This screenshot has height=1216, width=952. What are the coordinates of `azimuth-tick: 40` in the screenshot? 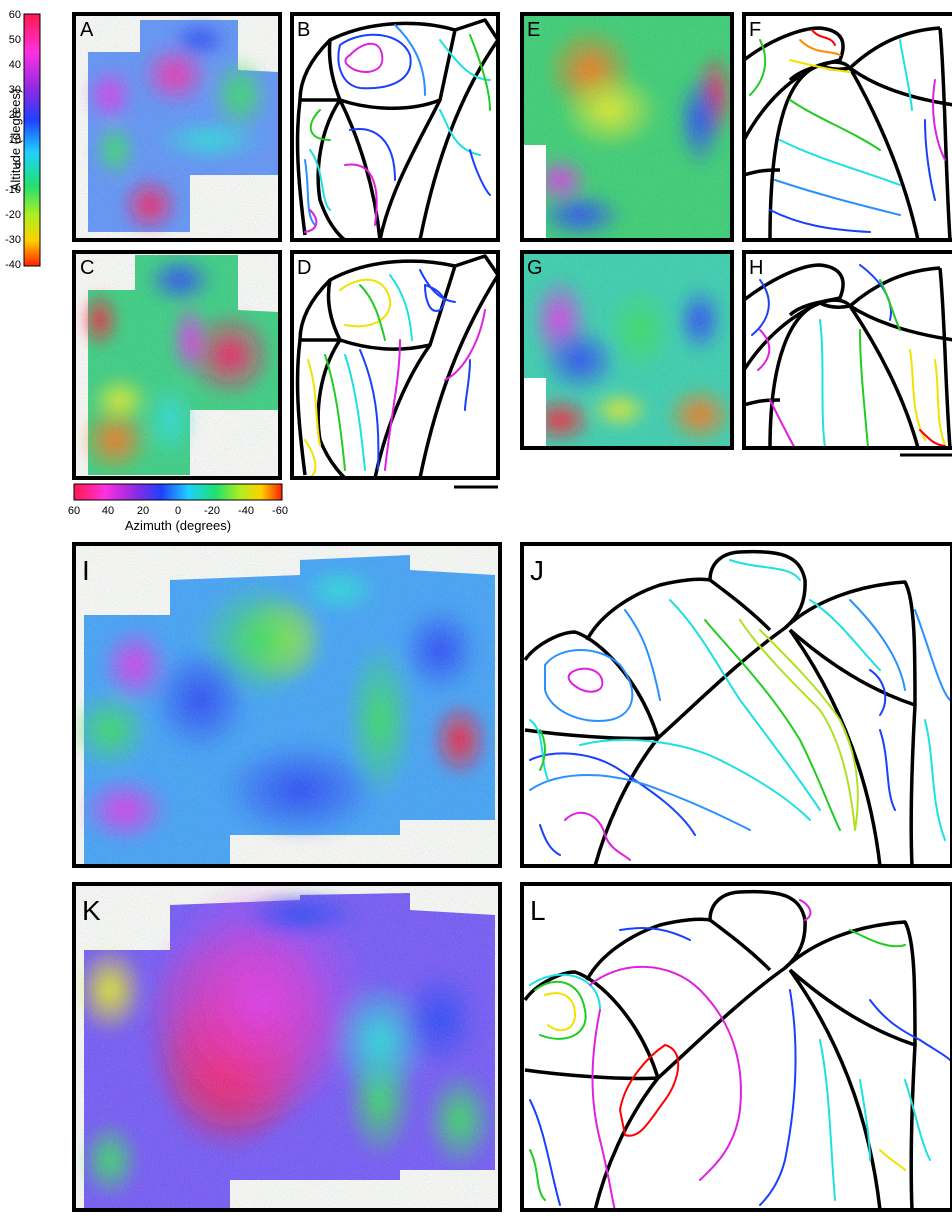 It's located at (108, 511).